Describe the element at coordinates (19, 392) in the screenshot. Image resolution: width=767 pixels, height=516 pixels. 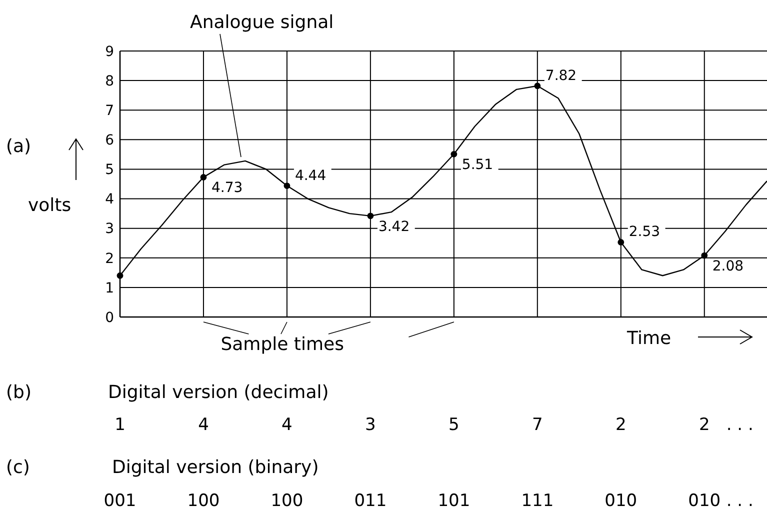
I see `text: (b)` at that location.